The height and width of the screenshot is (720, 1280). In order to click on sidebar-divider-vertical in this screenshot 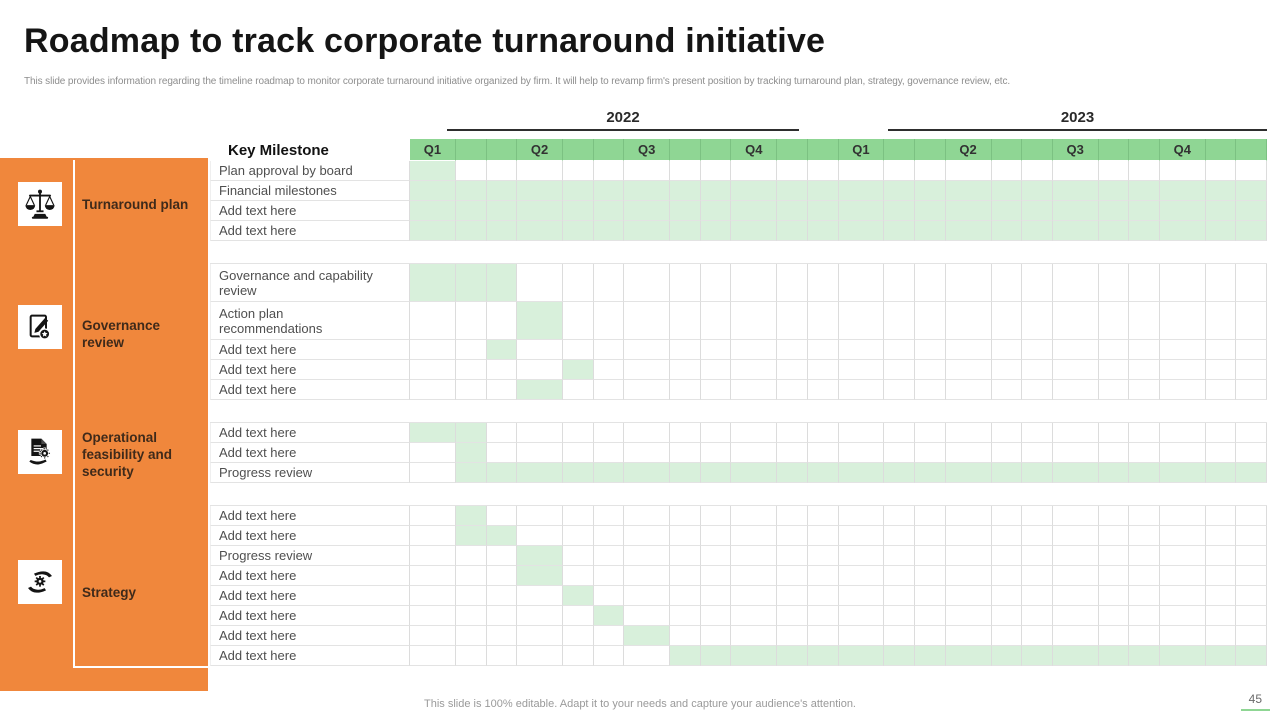, I will do `click(74, 414)`.